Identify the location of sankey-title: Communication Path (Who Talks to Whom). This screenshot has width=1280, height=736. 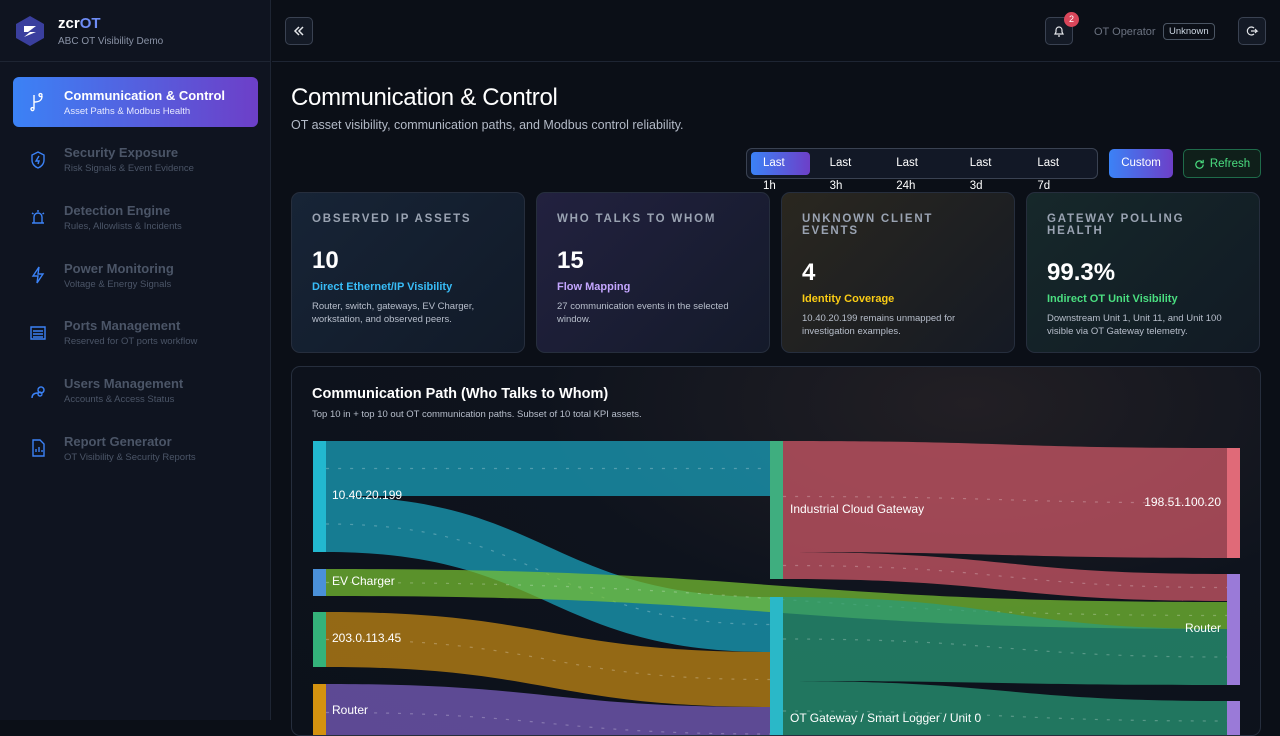
(460, 394).